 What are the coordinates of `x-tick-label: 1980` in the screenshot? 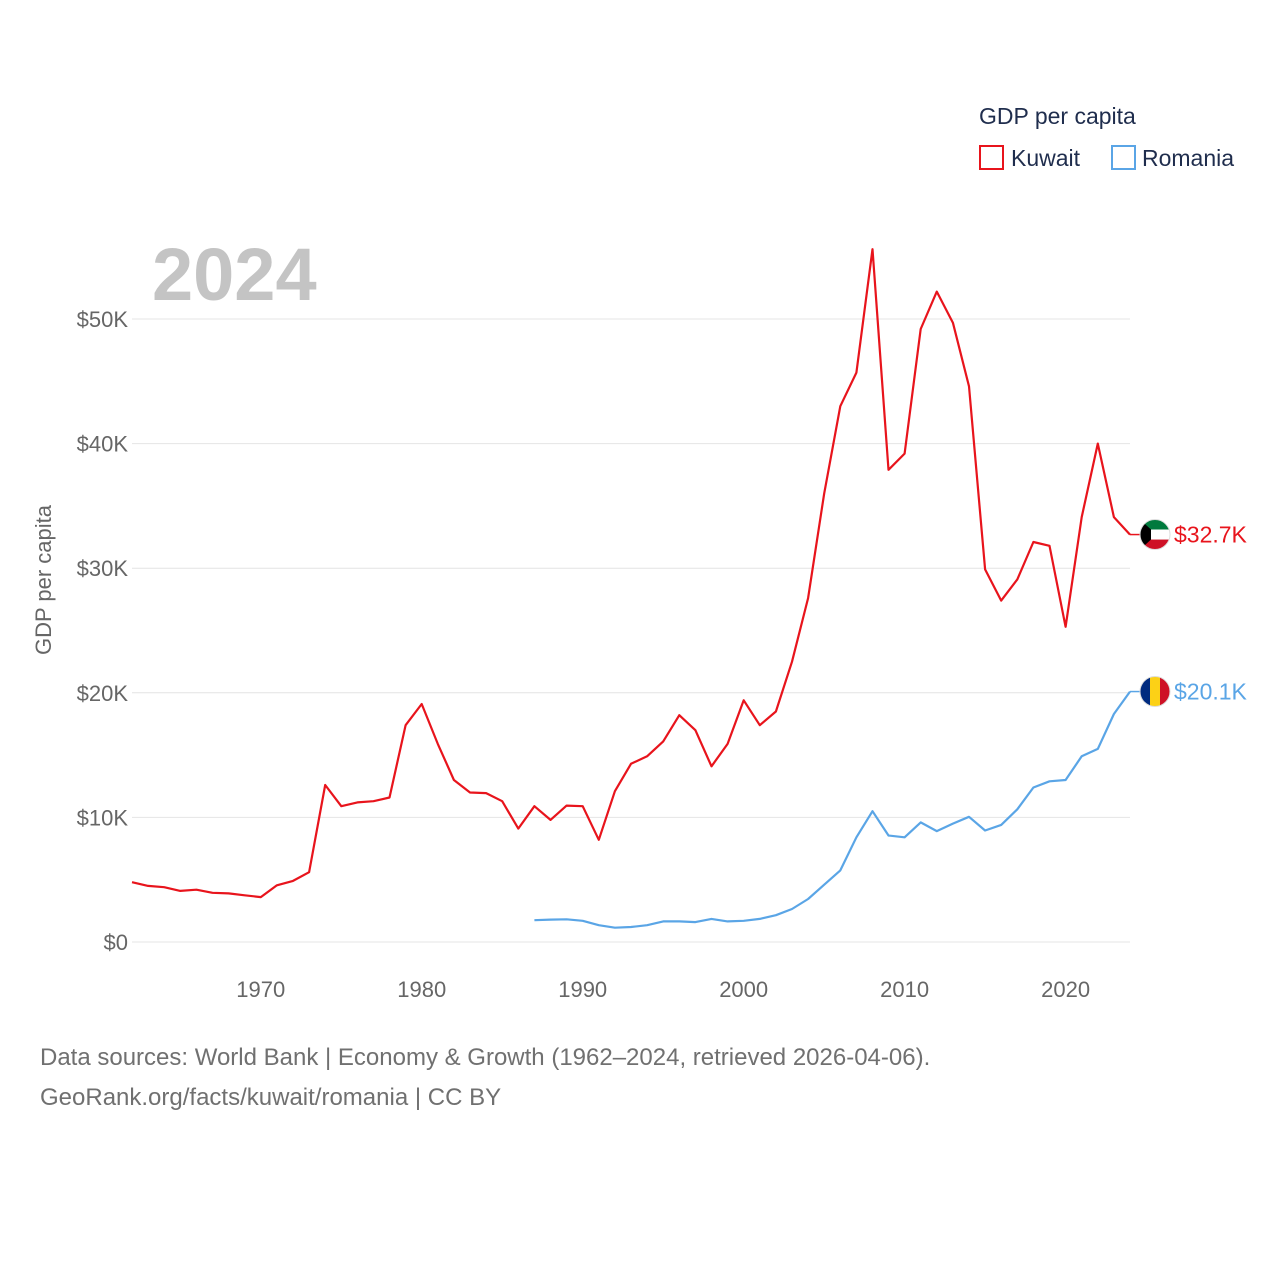 It's located at (421, 989).